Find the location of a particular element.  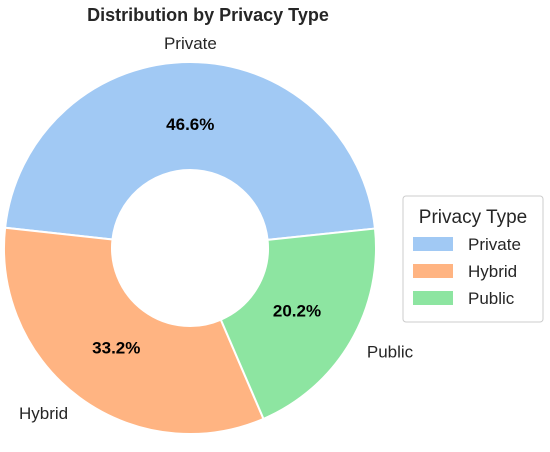

legend-box is located at coordinates (473, 259).